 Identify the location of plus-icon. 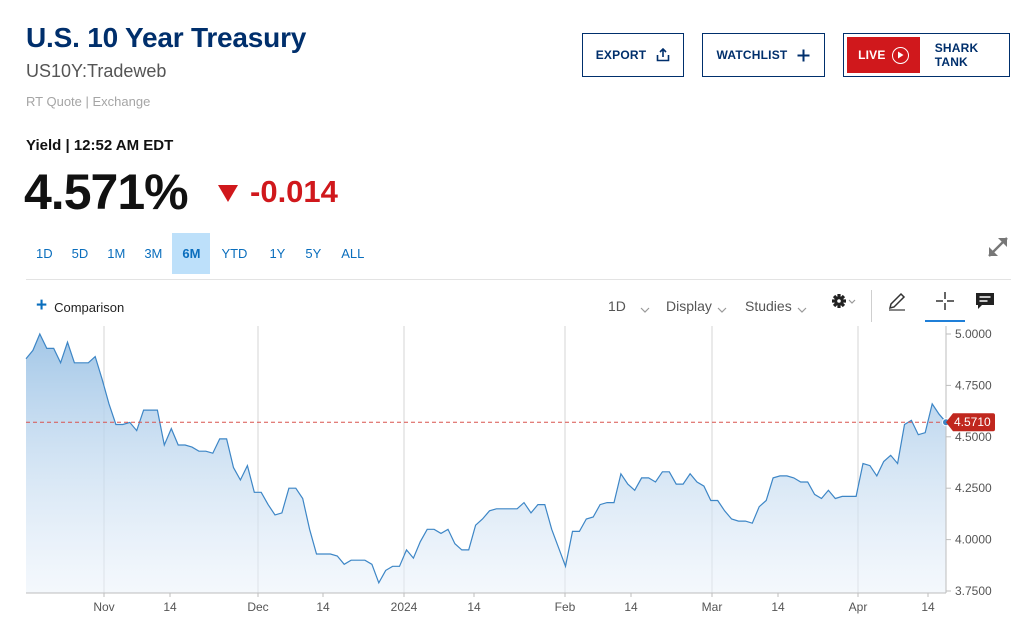
(803, 55).